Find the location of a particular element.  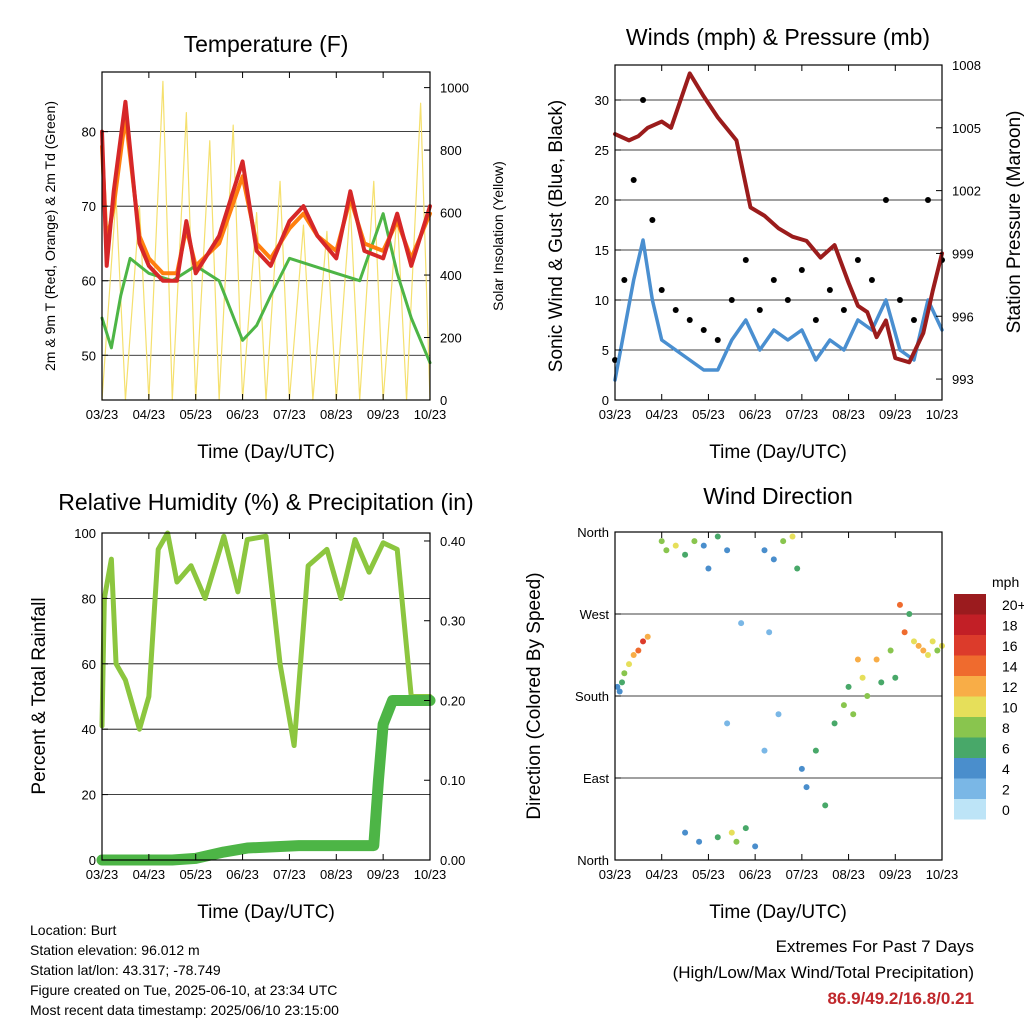

x-tick-label: 08/23 is located at coordinates (336, 874).